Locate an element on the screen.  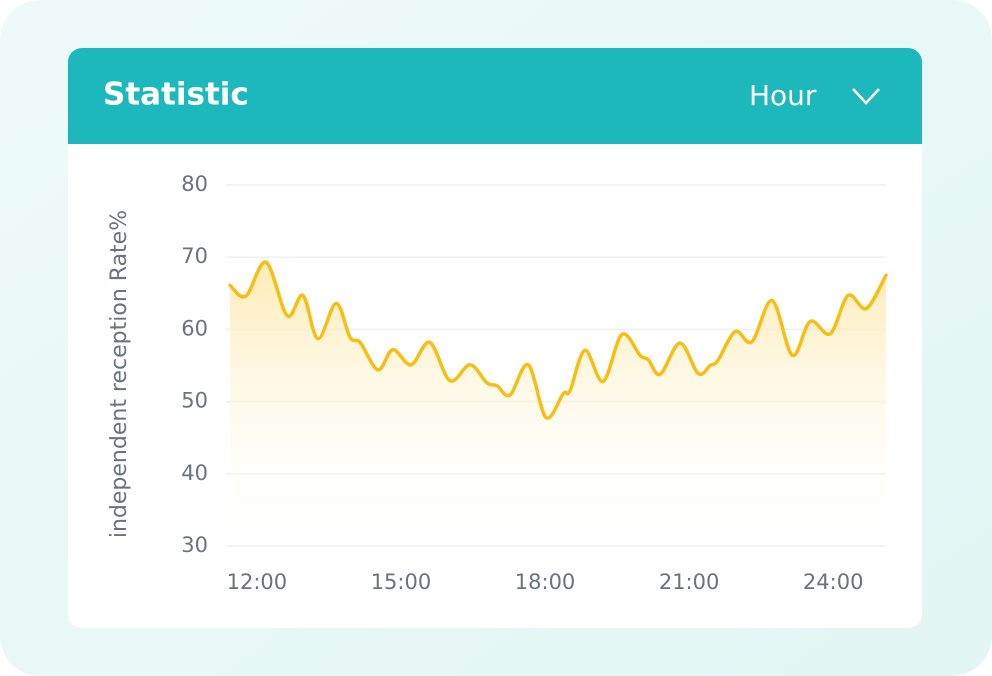
x-tick-label: 24:00 is located at coordinates (833, 582).